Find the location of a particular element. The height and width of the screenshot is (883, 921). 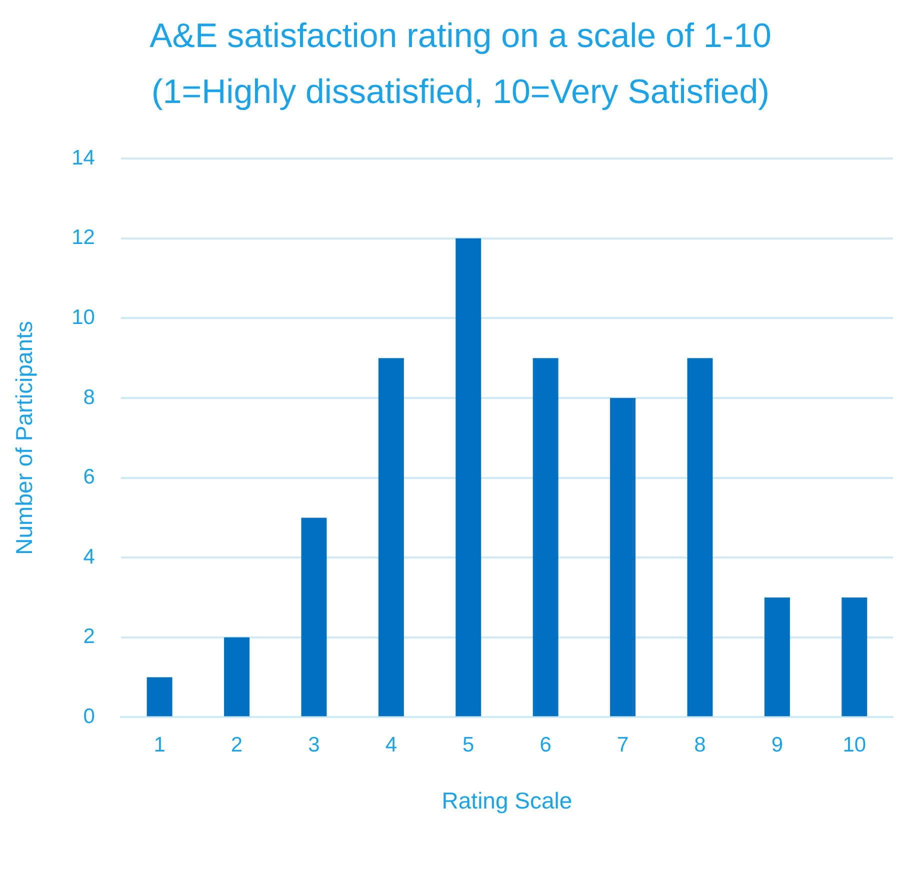

chart-title: A&E satisfaction rating on a scale of 1-10 (1=Highly dissatisfied, 10=Very Satisfied) is located at coordinates (460, 64).